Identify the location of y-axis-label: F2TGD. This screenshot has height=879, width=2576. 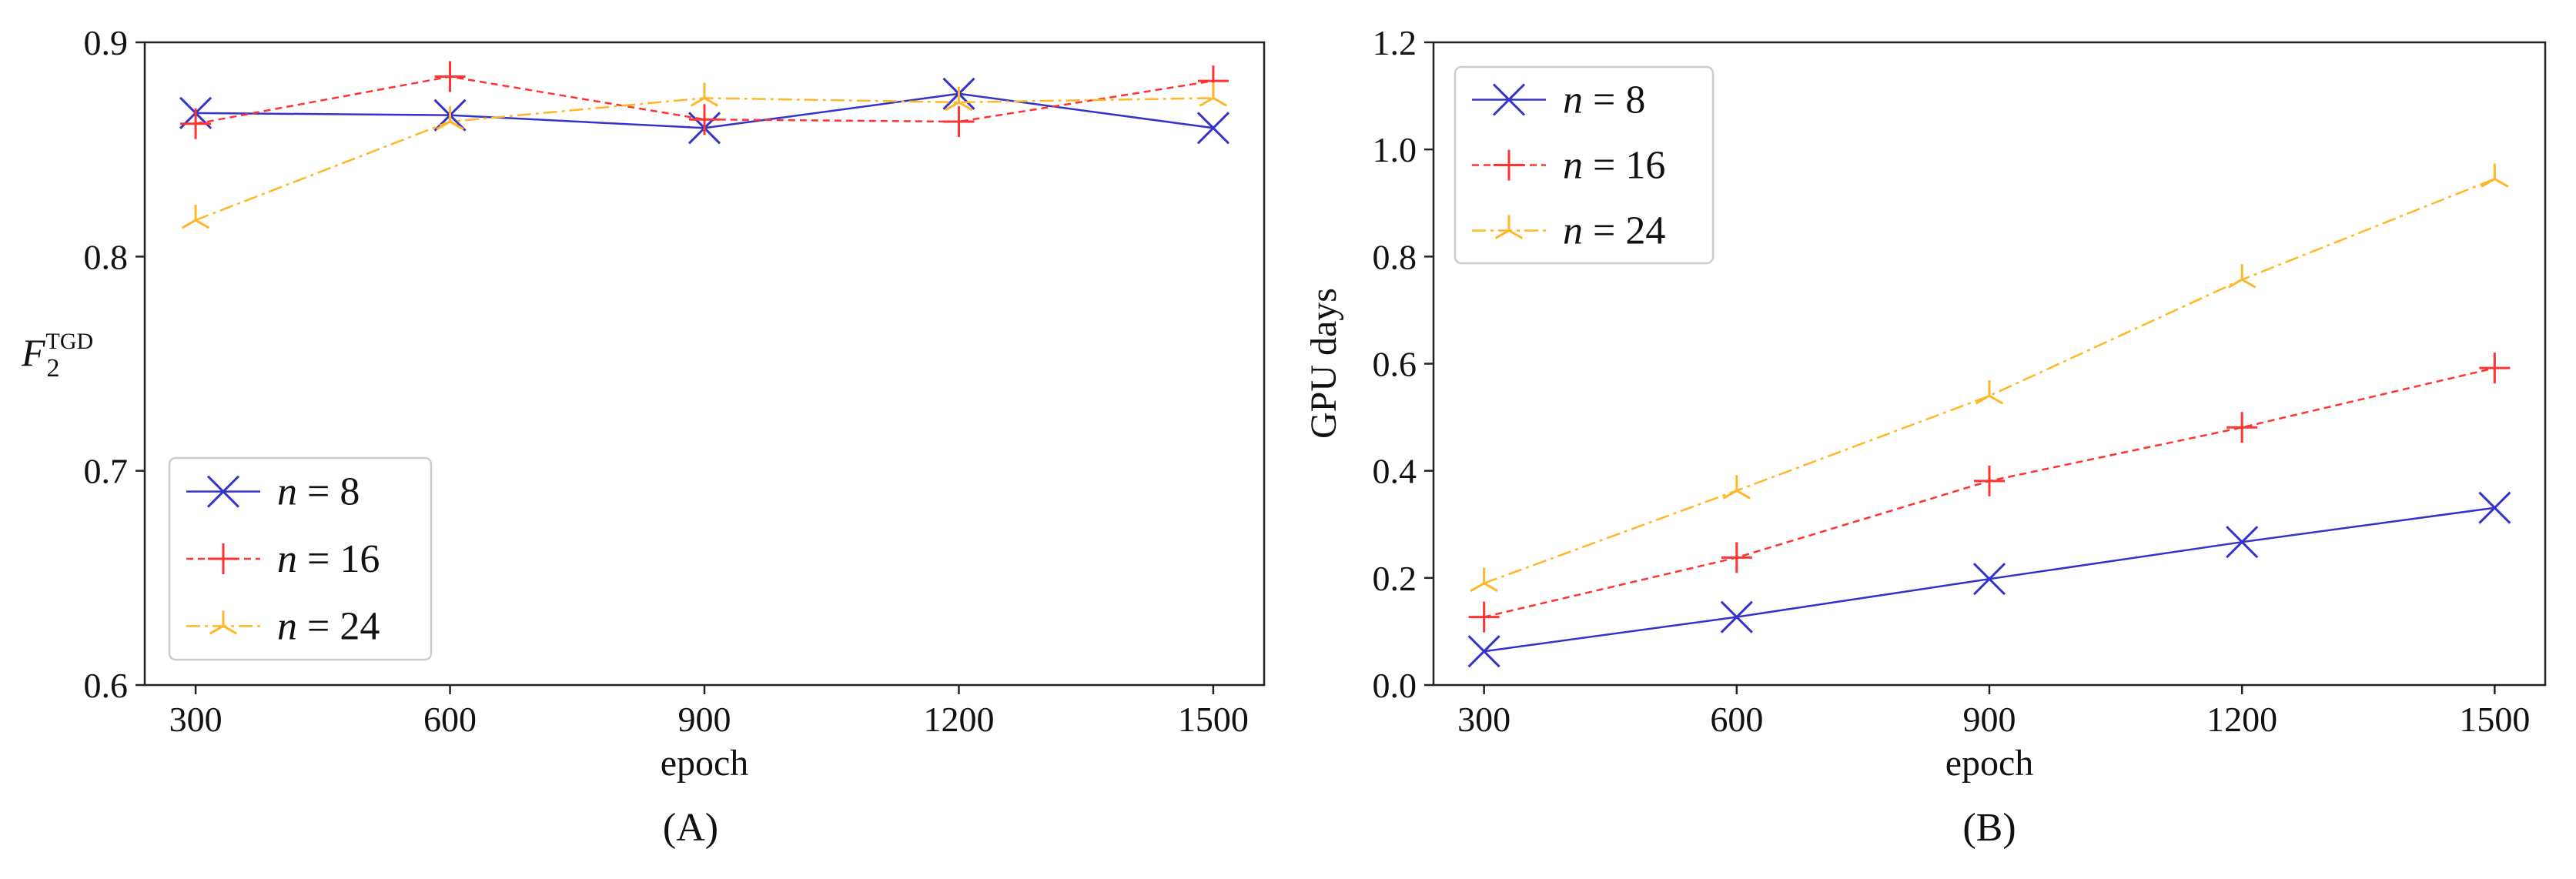
(57, 356).